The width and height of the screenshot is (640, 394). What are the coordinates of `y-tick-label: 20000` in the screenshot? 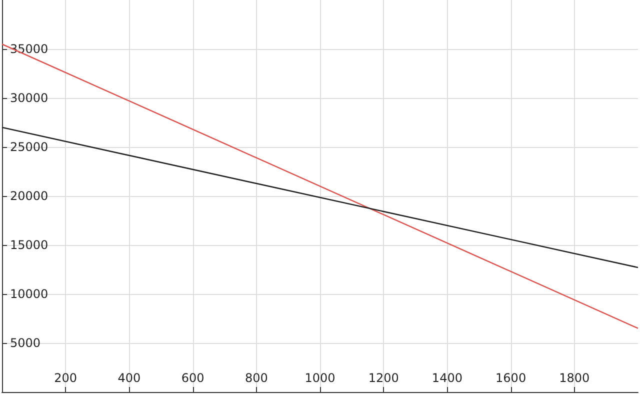 It's located at (29, 196).